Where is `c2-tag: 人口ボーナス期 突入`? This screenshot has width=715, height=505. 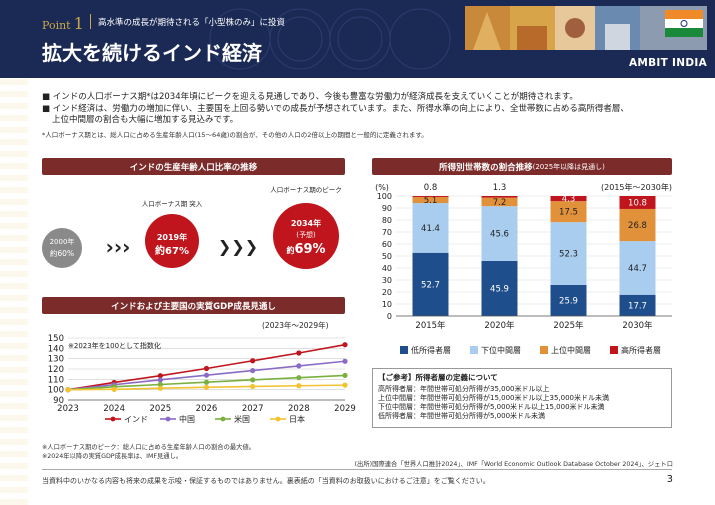 c2-tag: 人口ボーナス期 突入 is located at coordinates (172, 203).